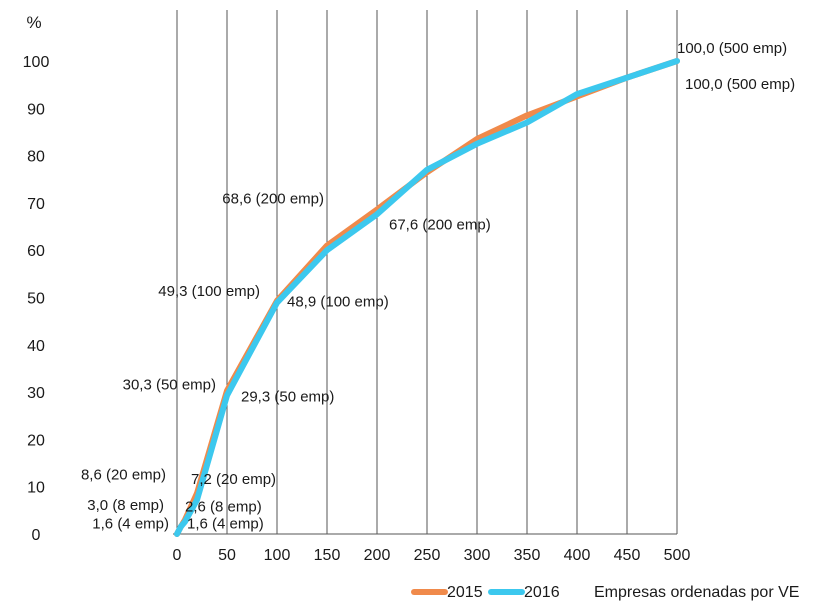 The height and width of the screenshot is (612, 825). What do you see at coordinates (36, 109) in the screenshot?
I see `y-tick-label: 90` at bounding box center [36, 109].